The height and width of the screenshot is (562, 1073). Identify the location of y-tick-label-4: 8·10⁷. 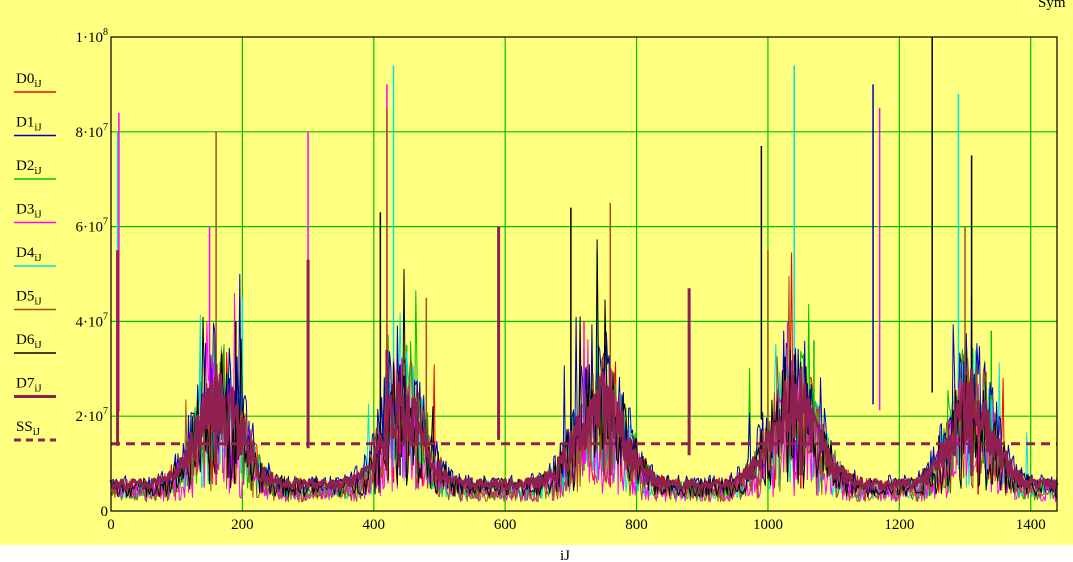
(92, 131).